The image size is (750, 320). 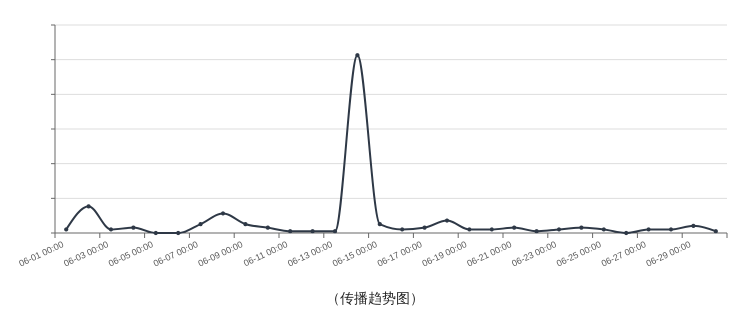 I want to click on x-tick-label: 06-09 00:00, so click(x=220, y=254).